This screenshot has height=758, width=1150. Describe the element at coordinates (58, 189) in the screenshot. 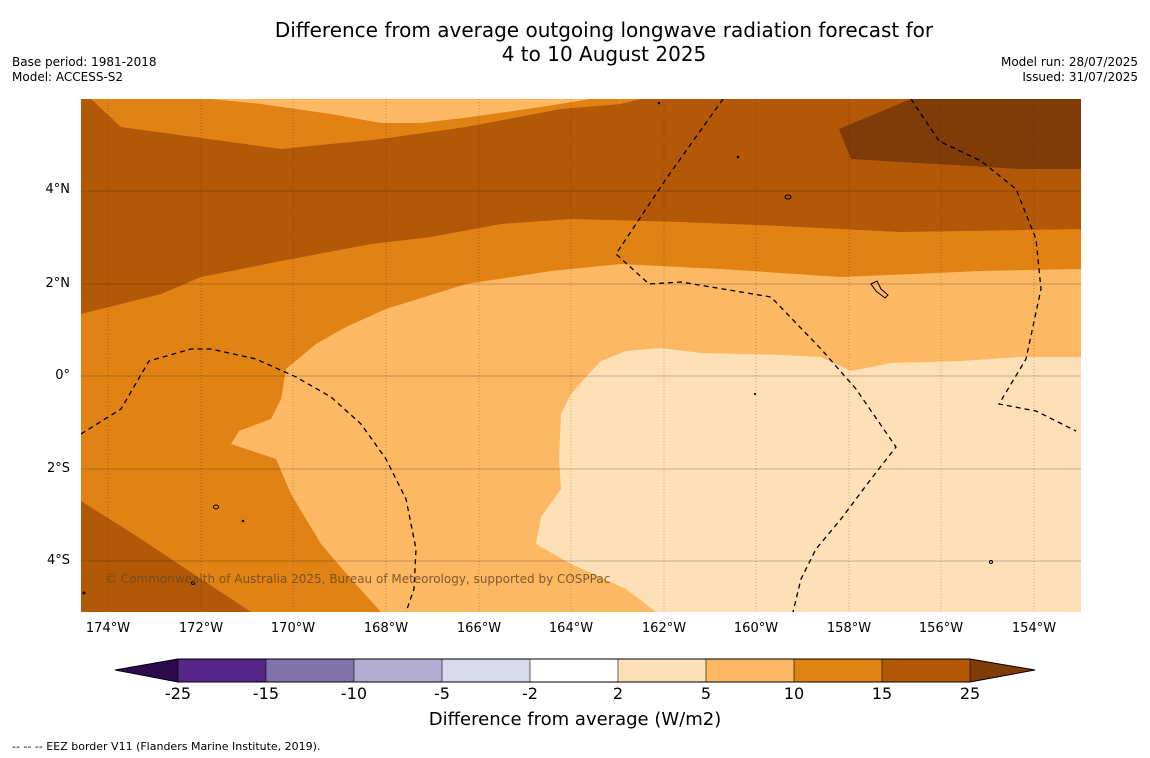

I see `lat-label-4n: 4°N` at that location.